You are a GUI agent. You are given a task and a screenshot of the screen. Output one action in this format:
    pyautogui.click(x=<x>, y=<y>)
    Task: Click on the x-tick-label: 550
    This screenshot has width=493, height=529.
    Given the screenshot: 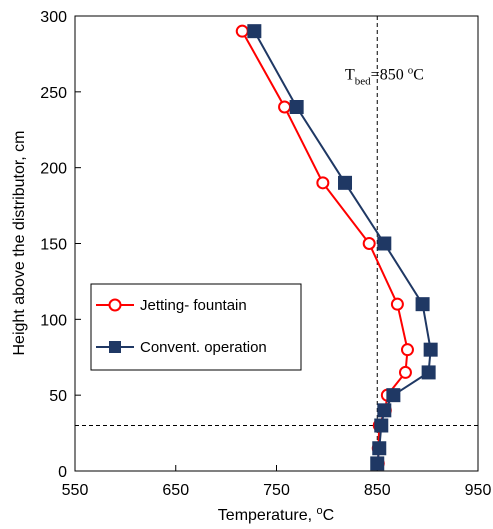 What is the action you would take?
    pyautogui.click(x=75, y=490)
    